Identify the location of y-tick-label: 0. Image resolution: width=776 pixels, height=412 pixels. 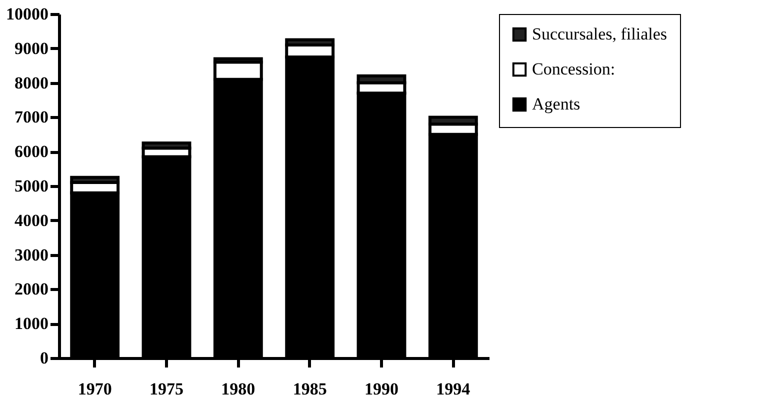
(44, 358).